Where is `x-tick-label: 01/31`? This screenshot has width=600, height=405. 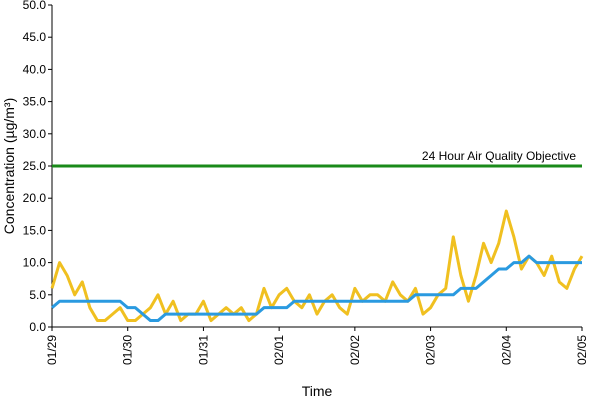
x-tick-label: 01/31 is located at coordinates (203, 350).